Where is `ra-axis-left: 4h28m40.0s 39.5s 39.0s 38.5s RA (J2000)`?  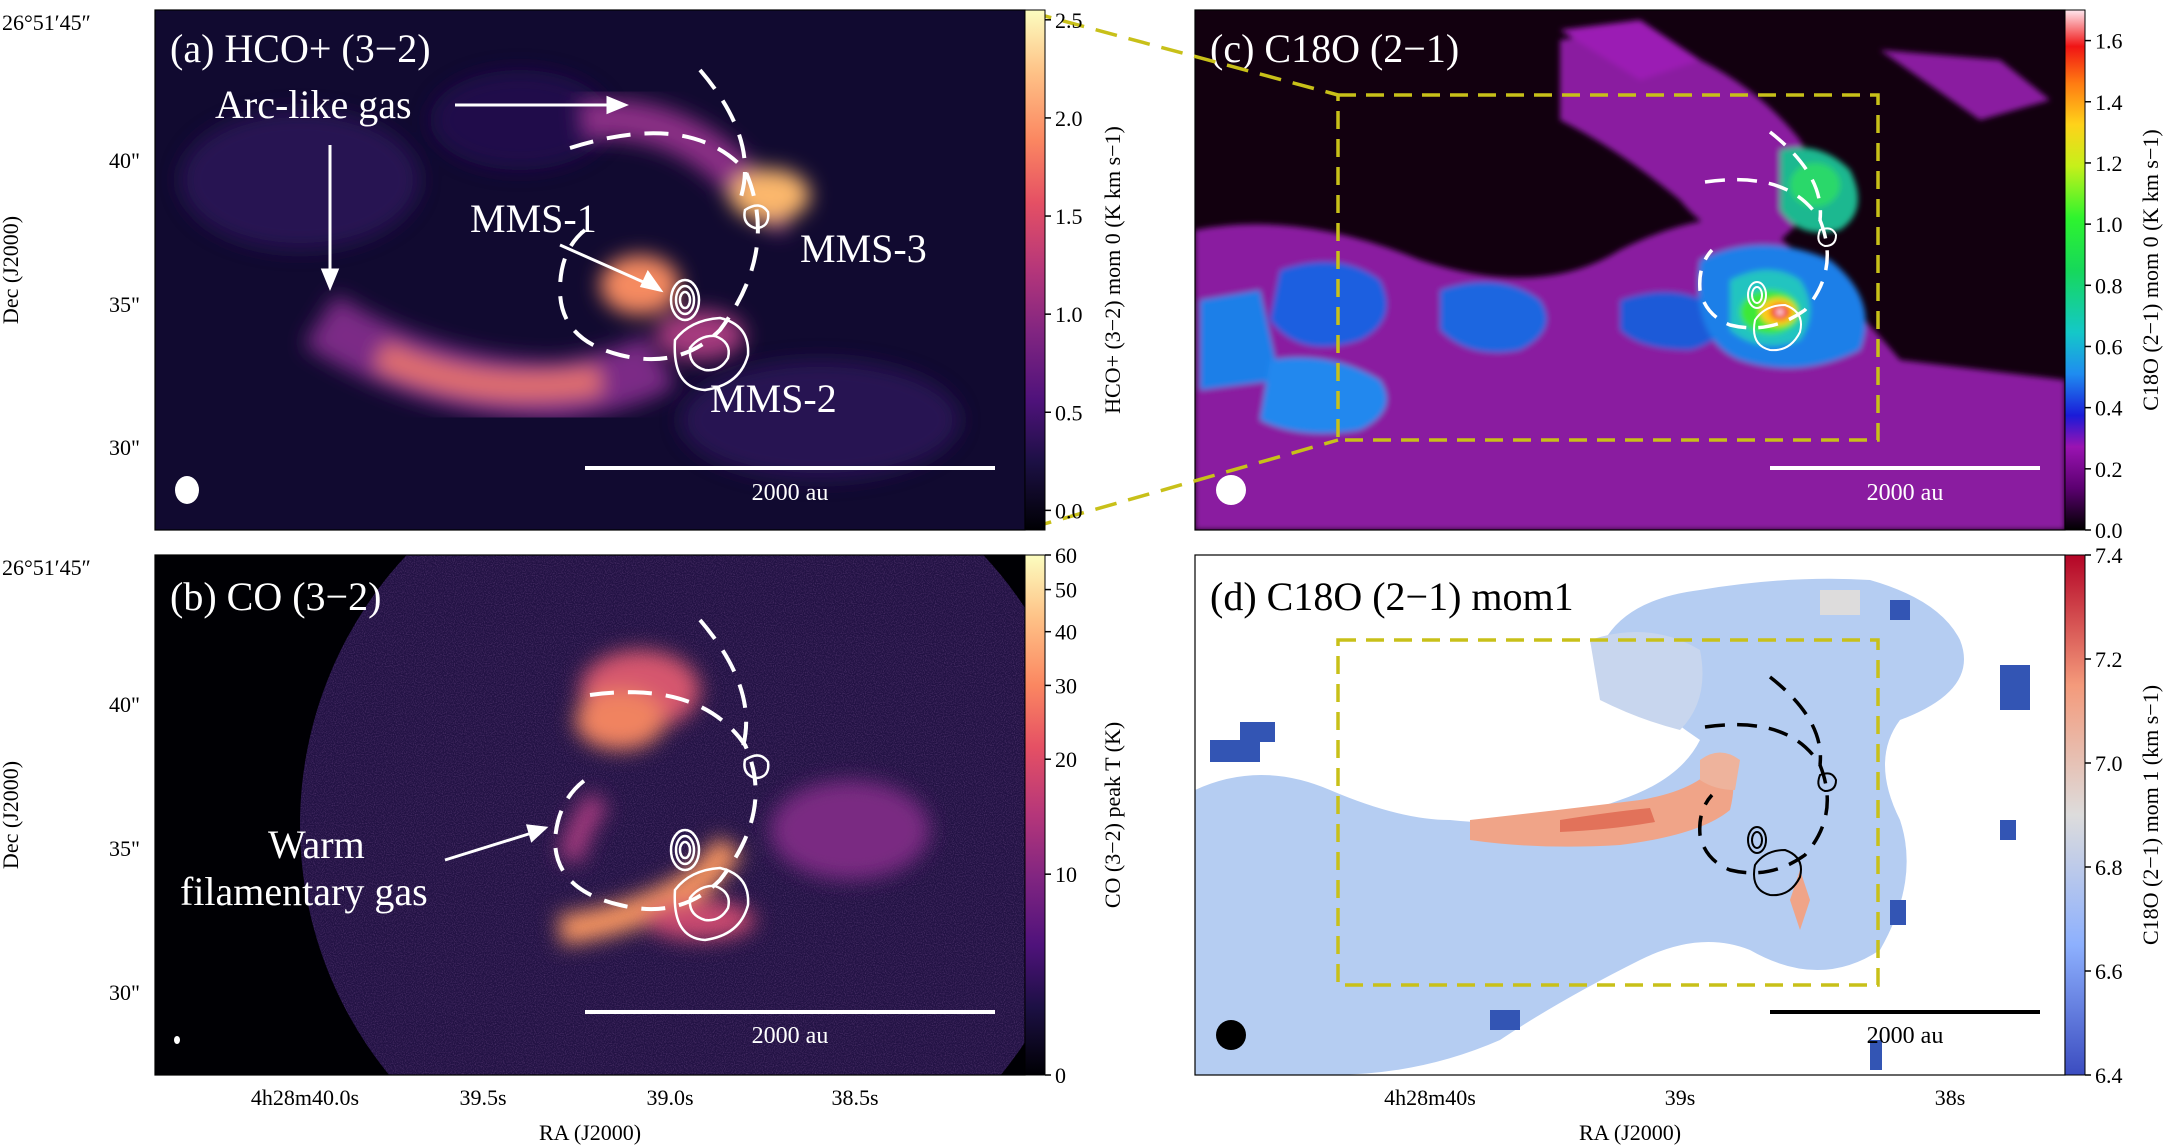 ra-axis-left: 4h28m40.0s 39.5s 39.0s 38.5s RA (J2000) is located at coordinates (565, 1115).